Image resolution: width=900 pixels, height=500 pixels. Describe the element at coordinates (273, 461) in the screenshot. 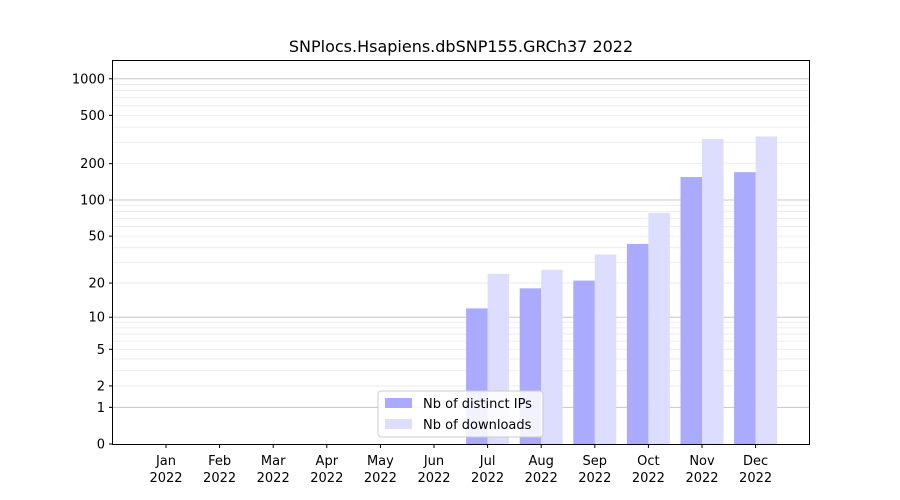

I see `x-tick-label-month: Mar` at that location.